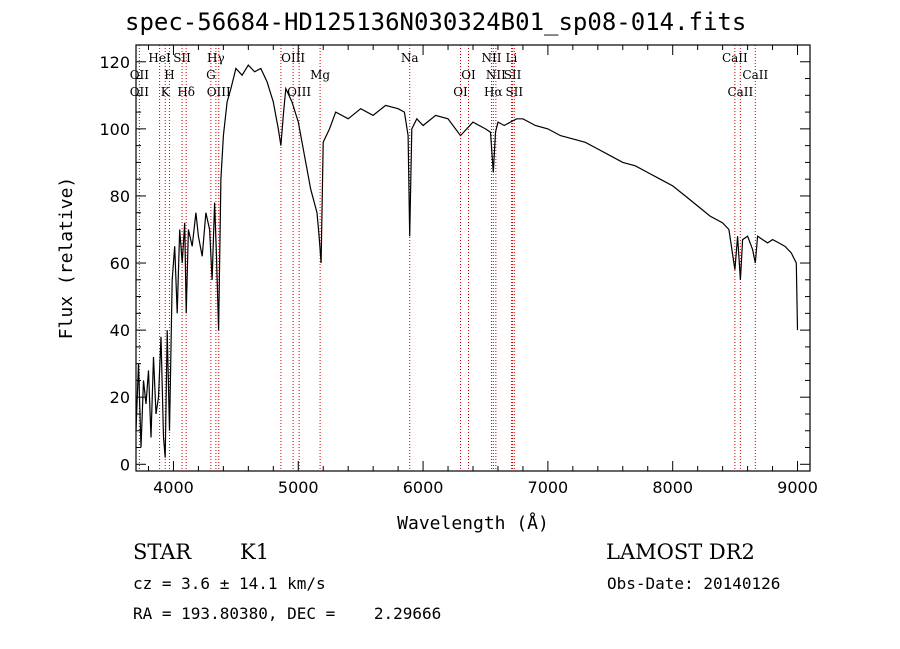  Describe the element at coordinates (473, 523) in the screenshot. I see `x-axis-label: Wavelength (Å)` at that location.